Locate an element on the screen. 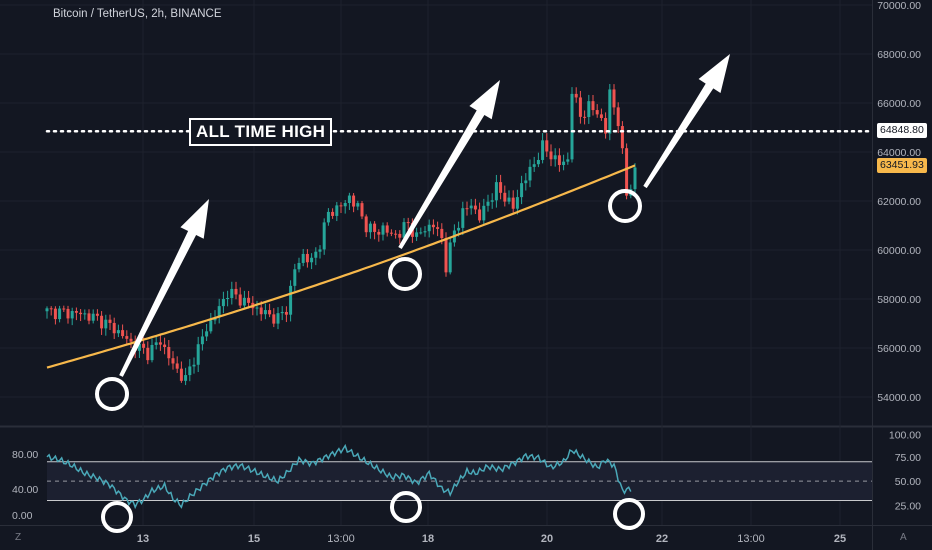 The height and width of the screenshot is (550, 932). y-tick-label: 64000.00 is located at coordinates (899, 153).